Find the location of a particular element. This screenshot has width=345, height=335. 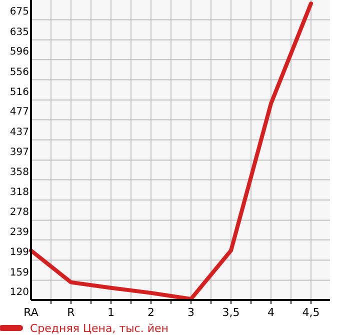

x-tick-label: RA is located at coordinates (31, 312).